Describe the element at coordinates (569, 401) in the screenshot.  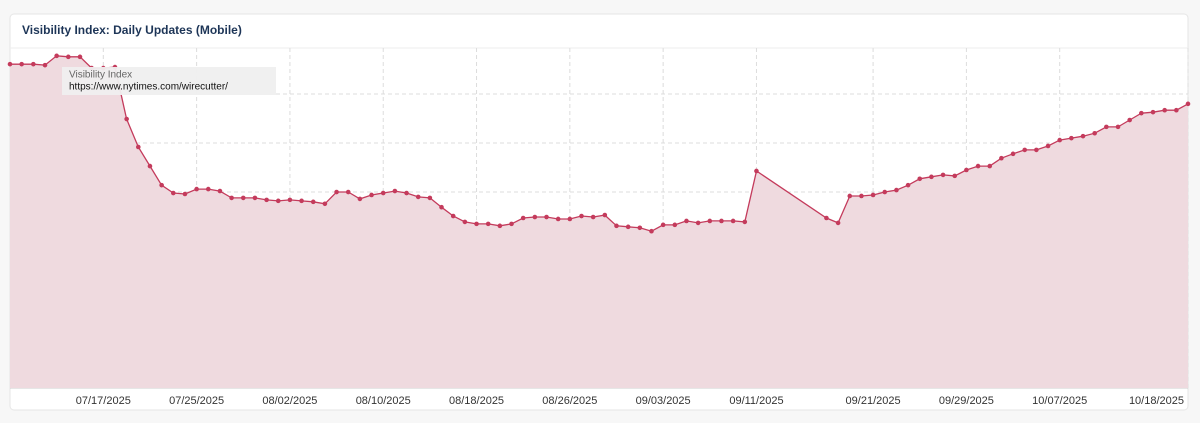
I see `x-tick-label: 08/26/2025` at that location.